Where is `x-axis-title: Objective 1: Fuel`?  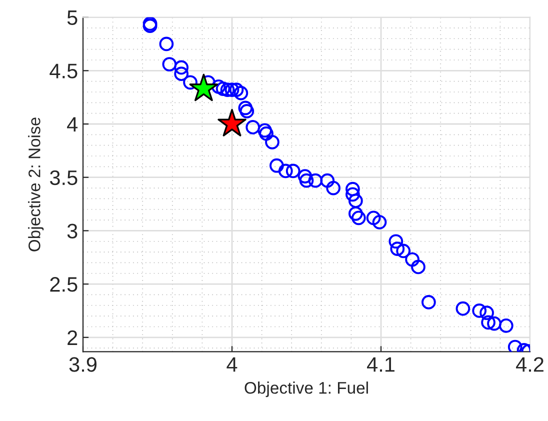
x-axis-title: Objective 1: Fuel is located at coordinates (306, 390).